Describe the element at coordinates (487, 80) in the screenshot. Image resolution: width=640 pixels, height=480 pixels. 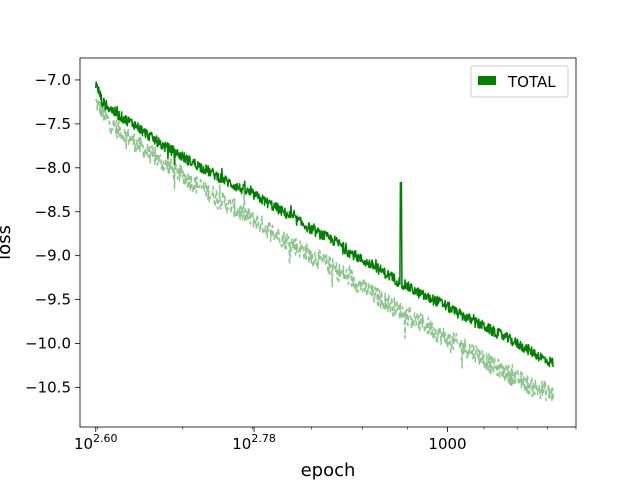
I see `legend-swatch-total` at that location.